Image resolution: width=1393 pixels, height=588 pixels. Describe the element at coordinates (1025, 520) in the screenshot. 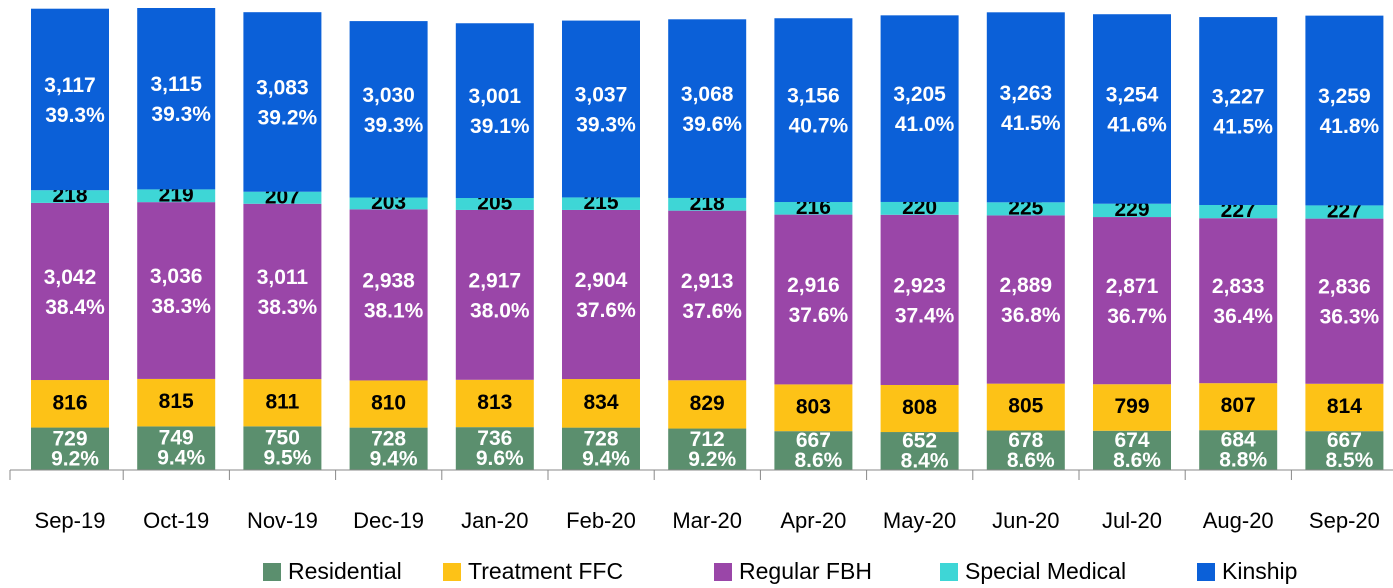

I see `x-tick-label: Jun-20` at that location.